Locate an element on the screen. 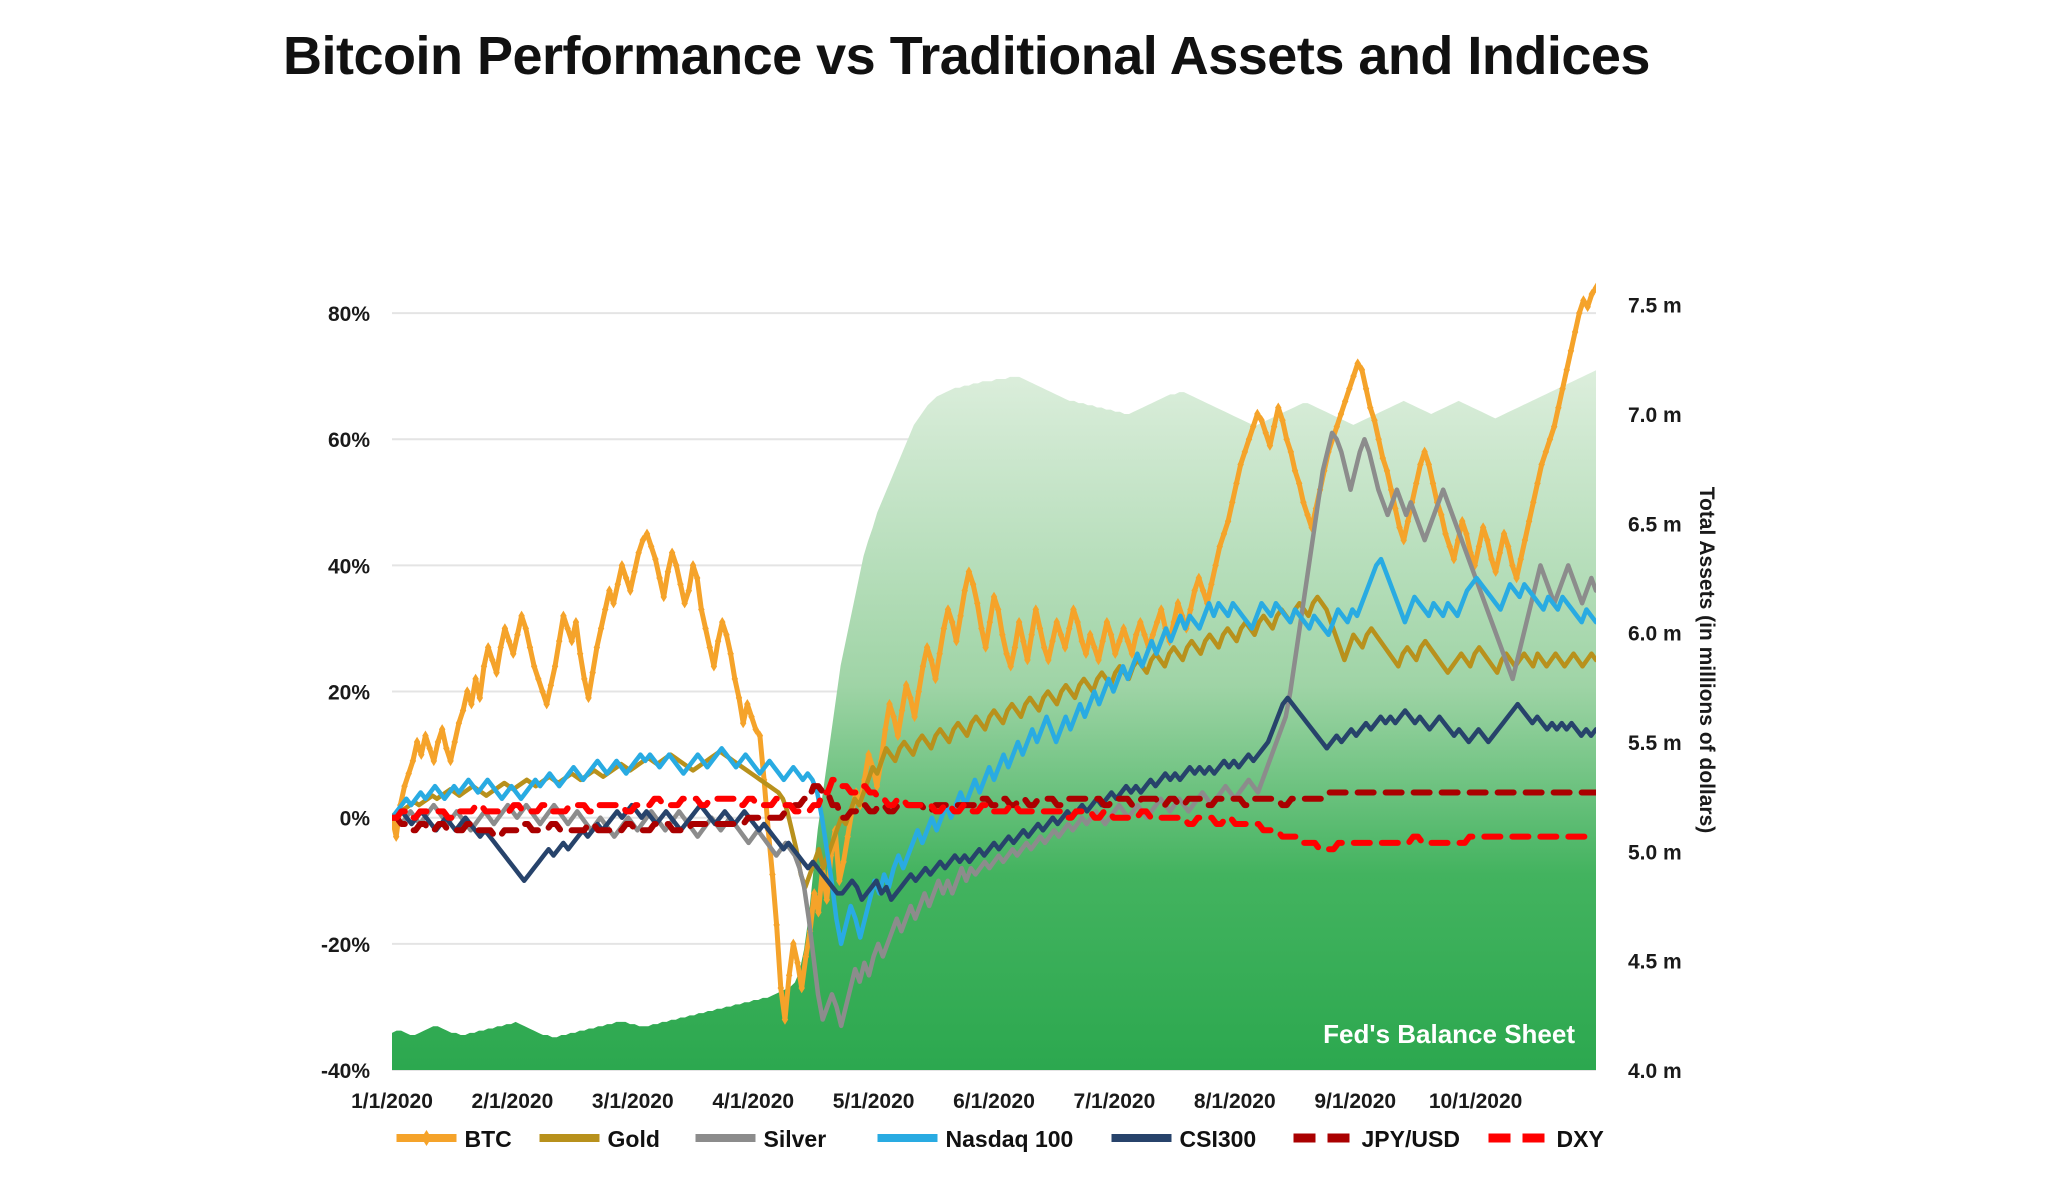 This screenshot has width=2056, height=1178. legend-item-jpy-usd: JPY/USD is located at coordinates (1376, 1139).